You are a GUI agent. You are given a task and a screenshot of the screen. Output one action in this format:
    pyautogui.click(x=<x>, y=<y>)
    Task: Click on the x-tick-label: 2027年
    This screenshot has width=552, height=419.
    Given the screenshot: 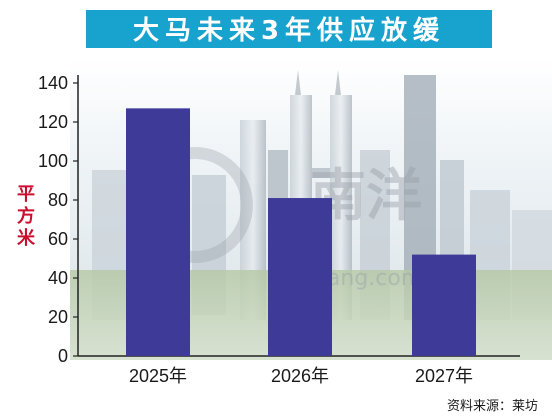 What is the action you would take?
    pyautogui.click(x=444, y=376)
    